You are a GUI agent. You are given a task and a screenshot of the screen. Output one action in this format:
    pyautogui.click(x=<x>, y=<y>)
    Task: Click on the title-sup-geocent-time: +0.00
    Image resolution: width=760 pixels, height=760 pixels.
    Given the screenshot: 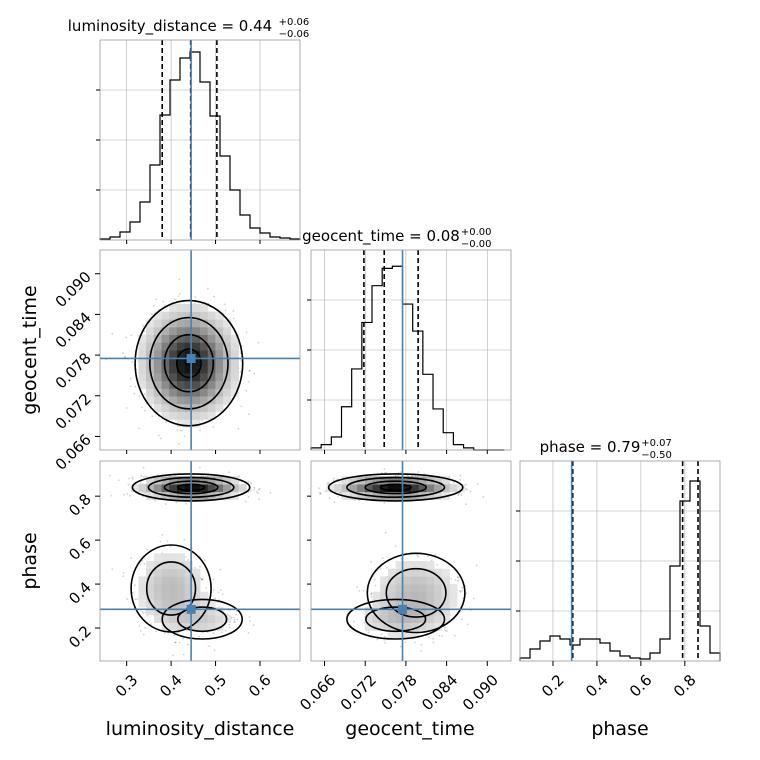 What is the action you would take?
    pyautogui.click(x=476, y=232)
    